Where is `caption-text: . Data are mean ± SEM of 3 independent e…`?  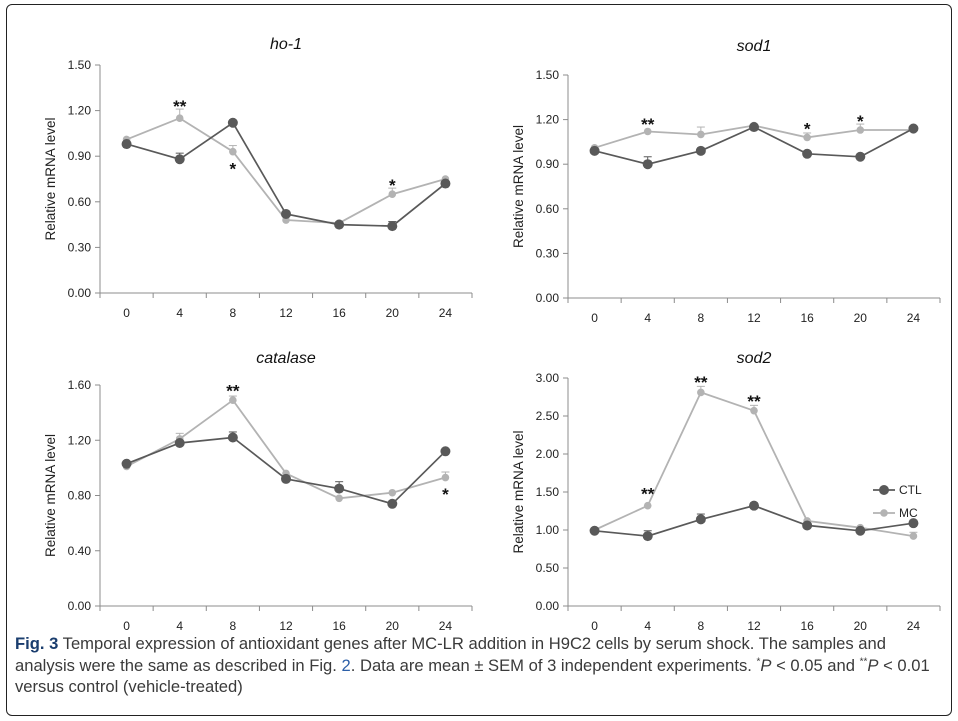 caption-text: . Data are mean ± SEM of 3 independent e… is located at coordinates (553, 665).